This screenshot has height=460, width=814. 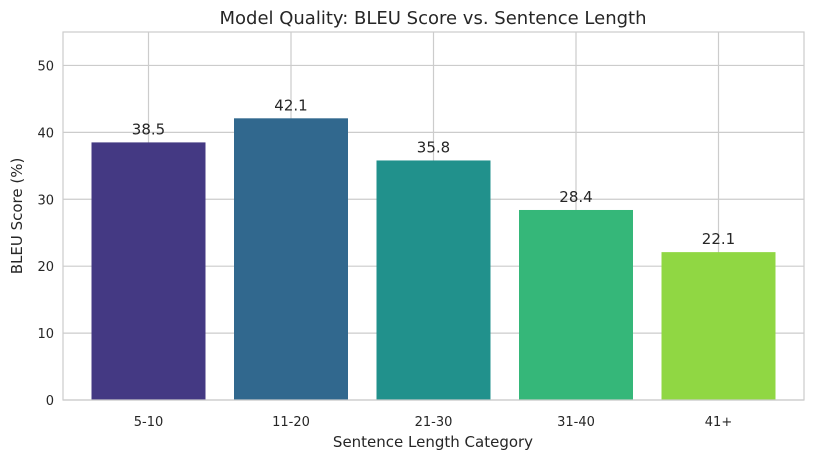 I want to click on data-label: 35.8, so click(x=433, y=147).